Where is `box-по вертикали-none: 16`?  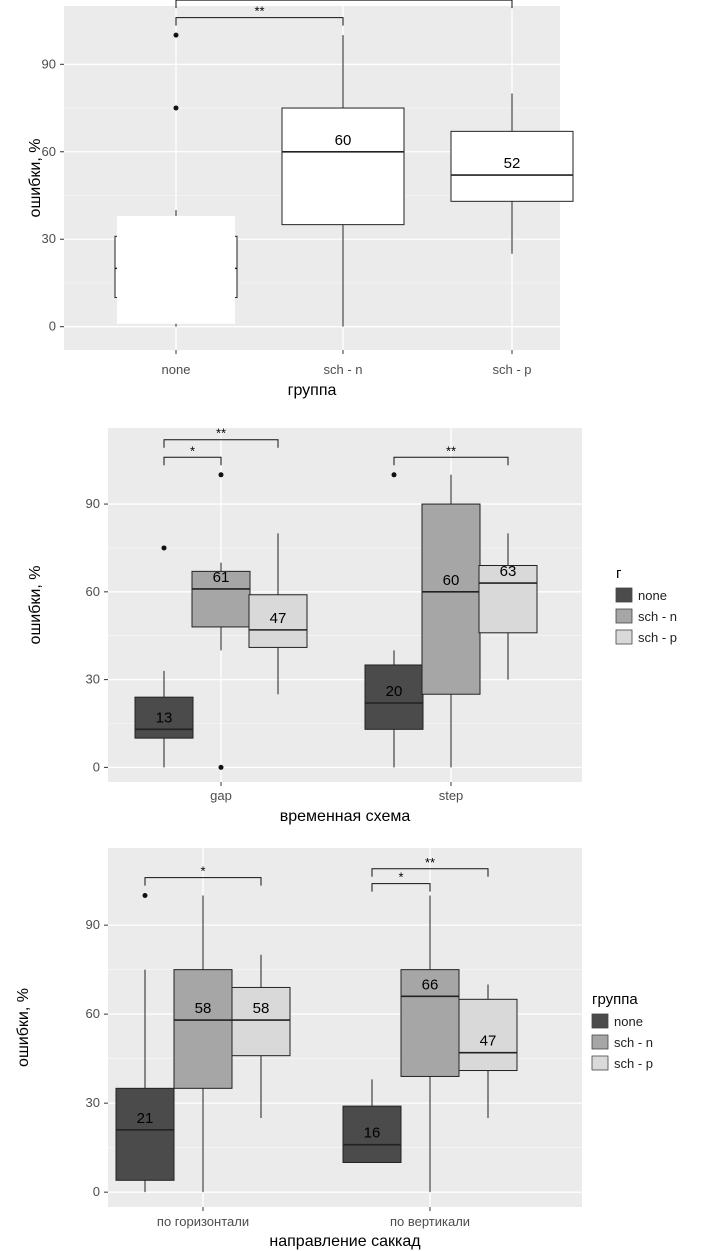 box-по вертикали-none: 16 is located at coordinates (372, 1121).